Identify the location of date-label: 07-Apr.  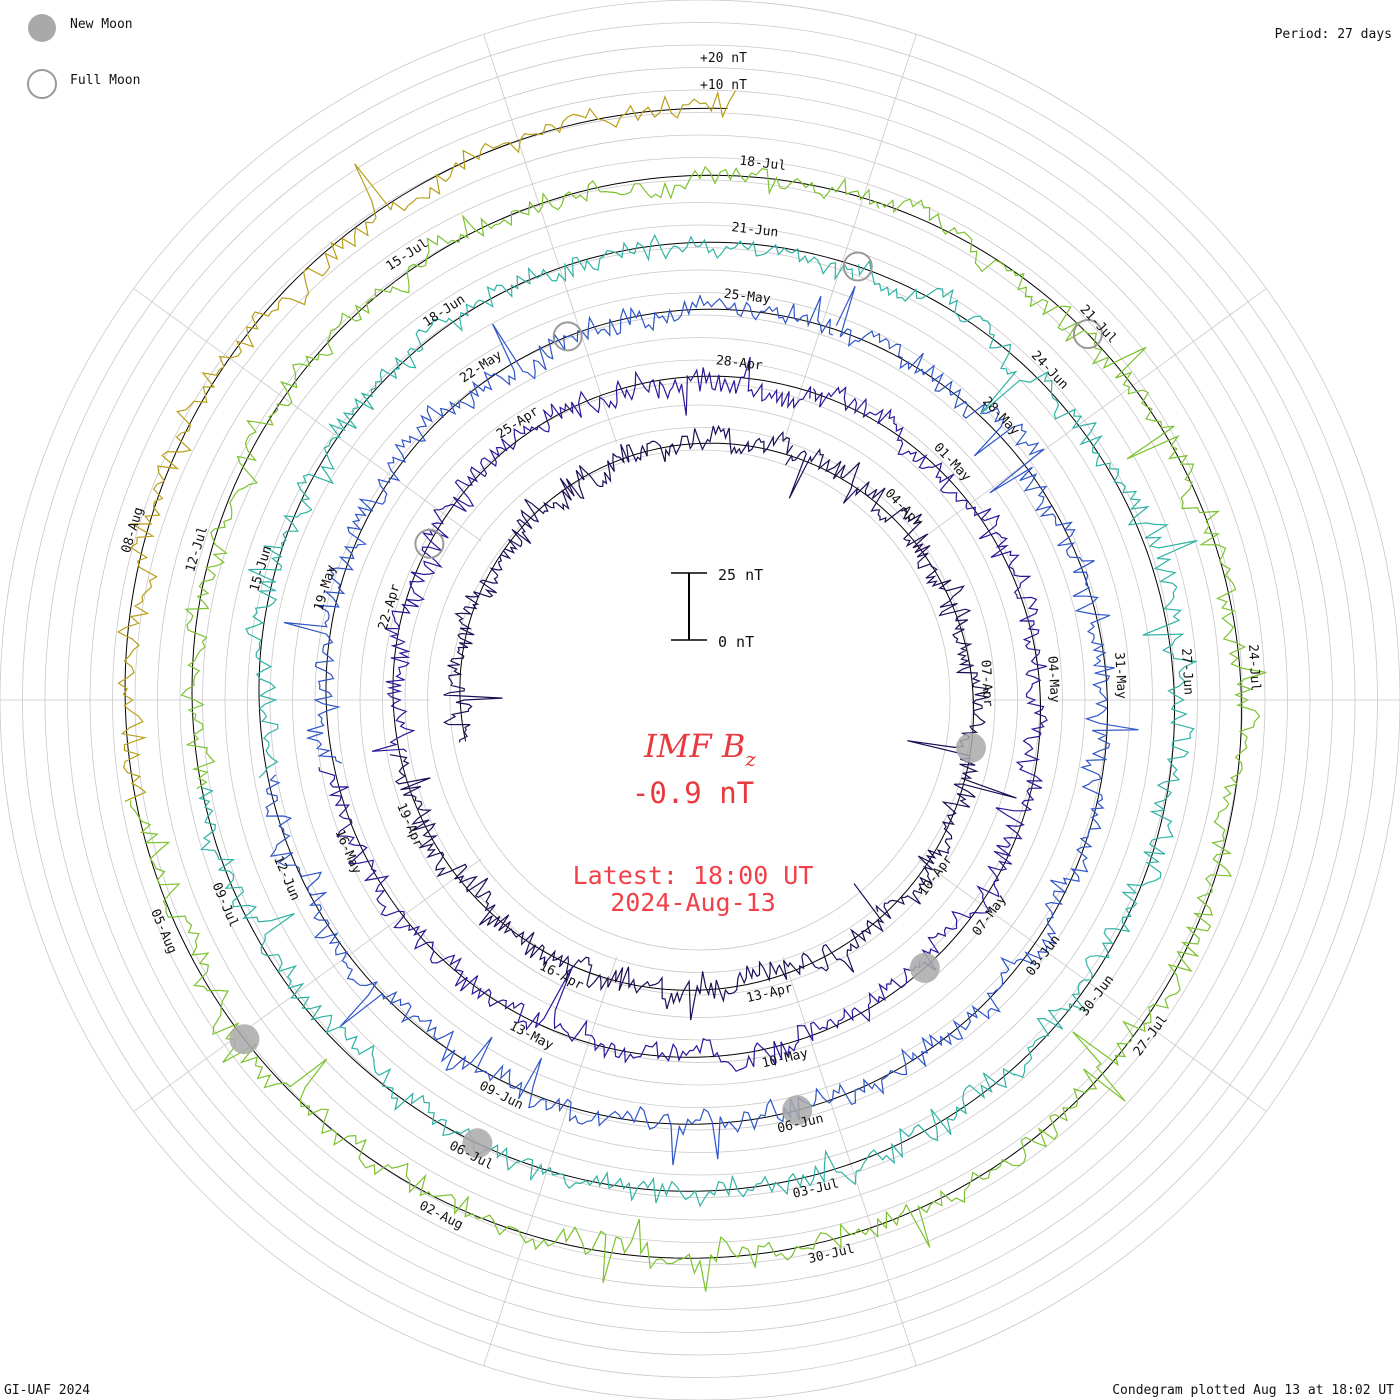
(986, 683).